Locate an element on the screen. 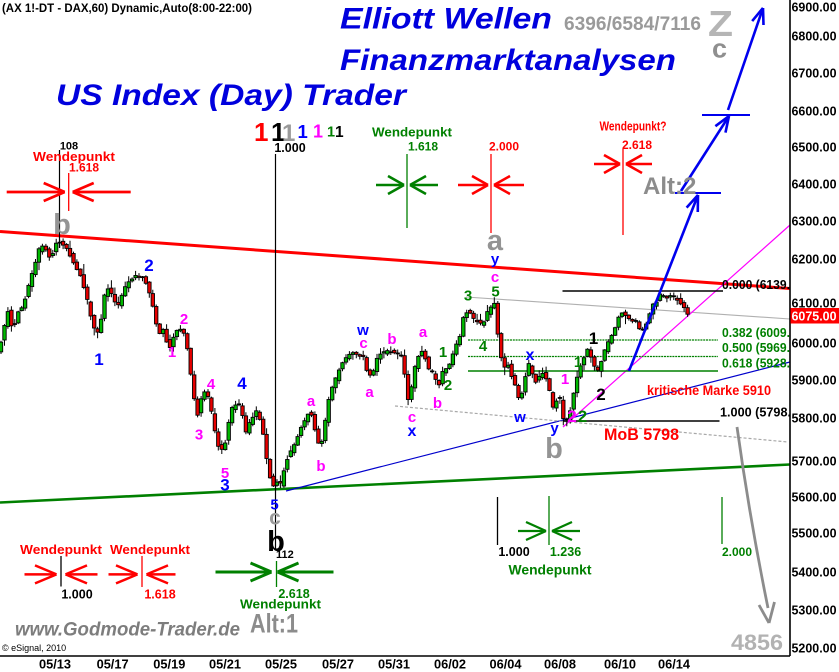 The width and height of the screenshot is (839, 672). svg-text: 6500.00 is located at coordinates (814, 147).